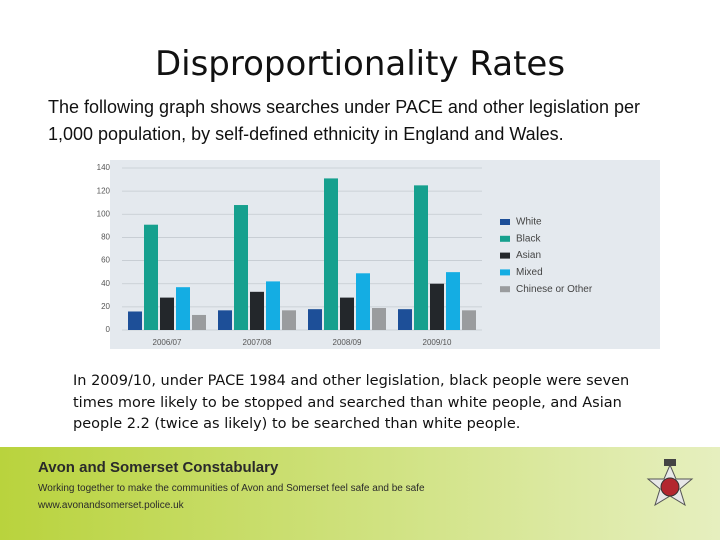 This screenshot has height=540, width=720. I want to click on y-tick-label: 100, so click(104, 213).